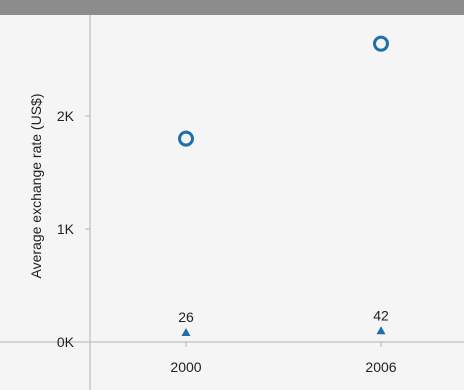 The height and width of the screenshot is (390, 464). What do you see at coordinates (186, 317) in the screenshot?
I see `data-label: 26` at bounding box center [186, 317].